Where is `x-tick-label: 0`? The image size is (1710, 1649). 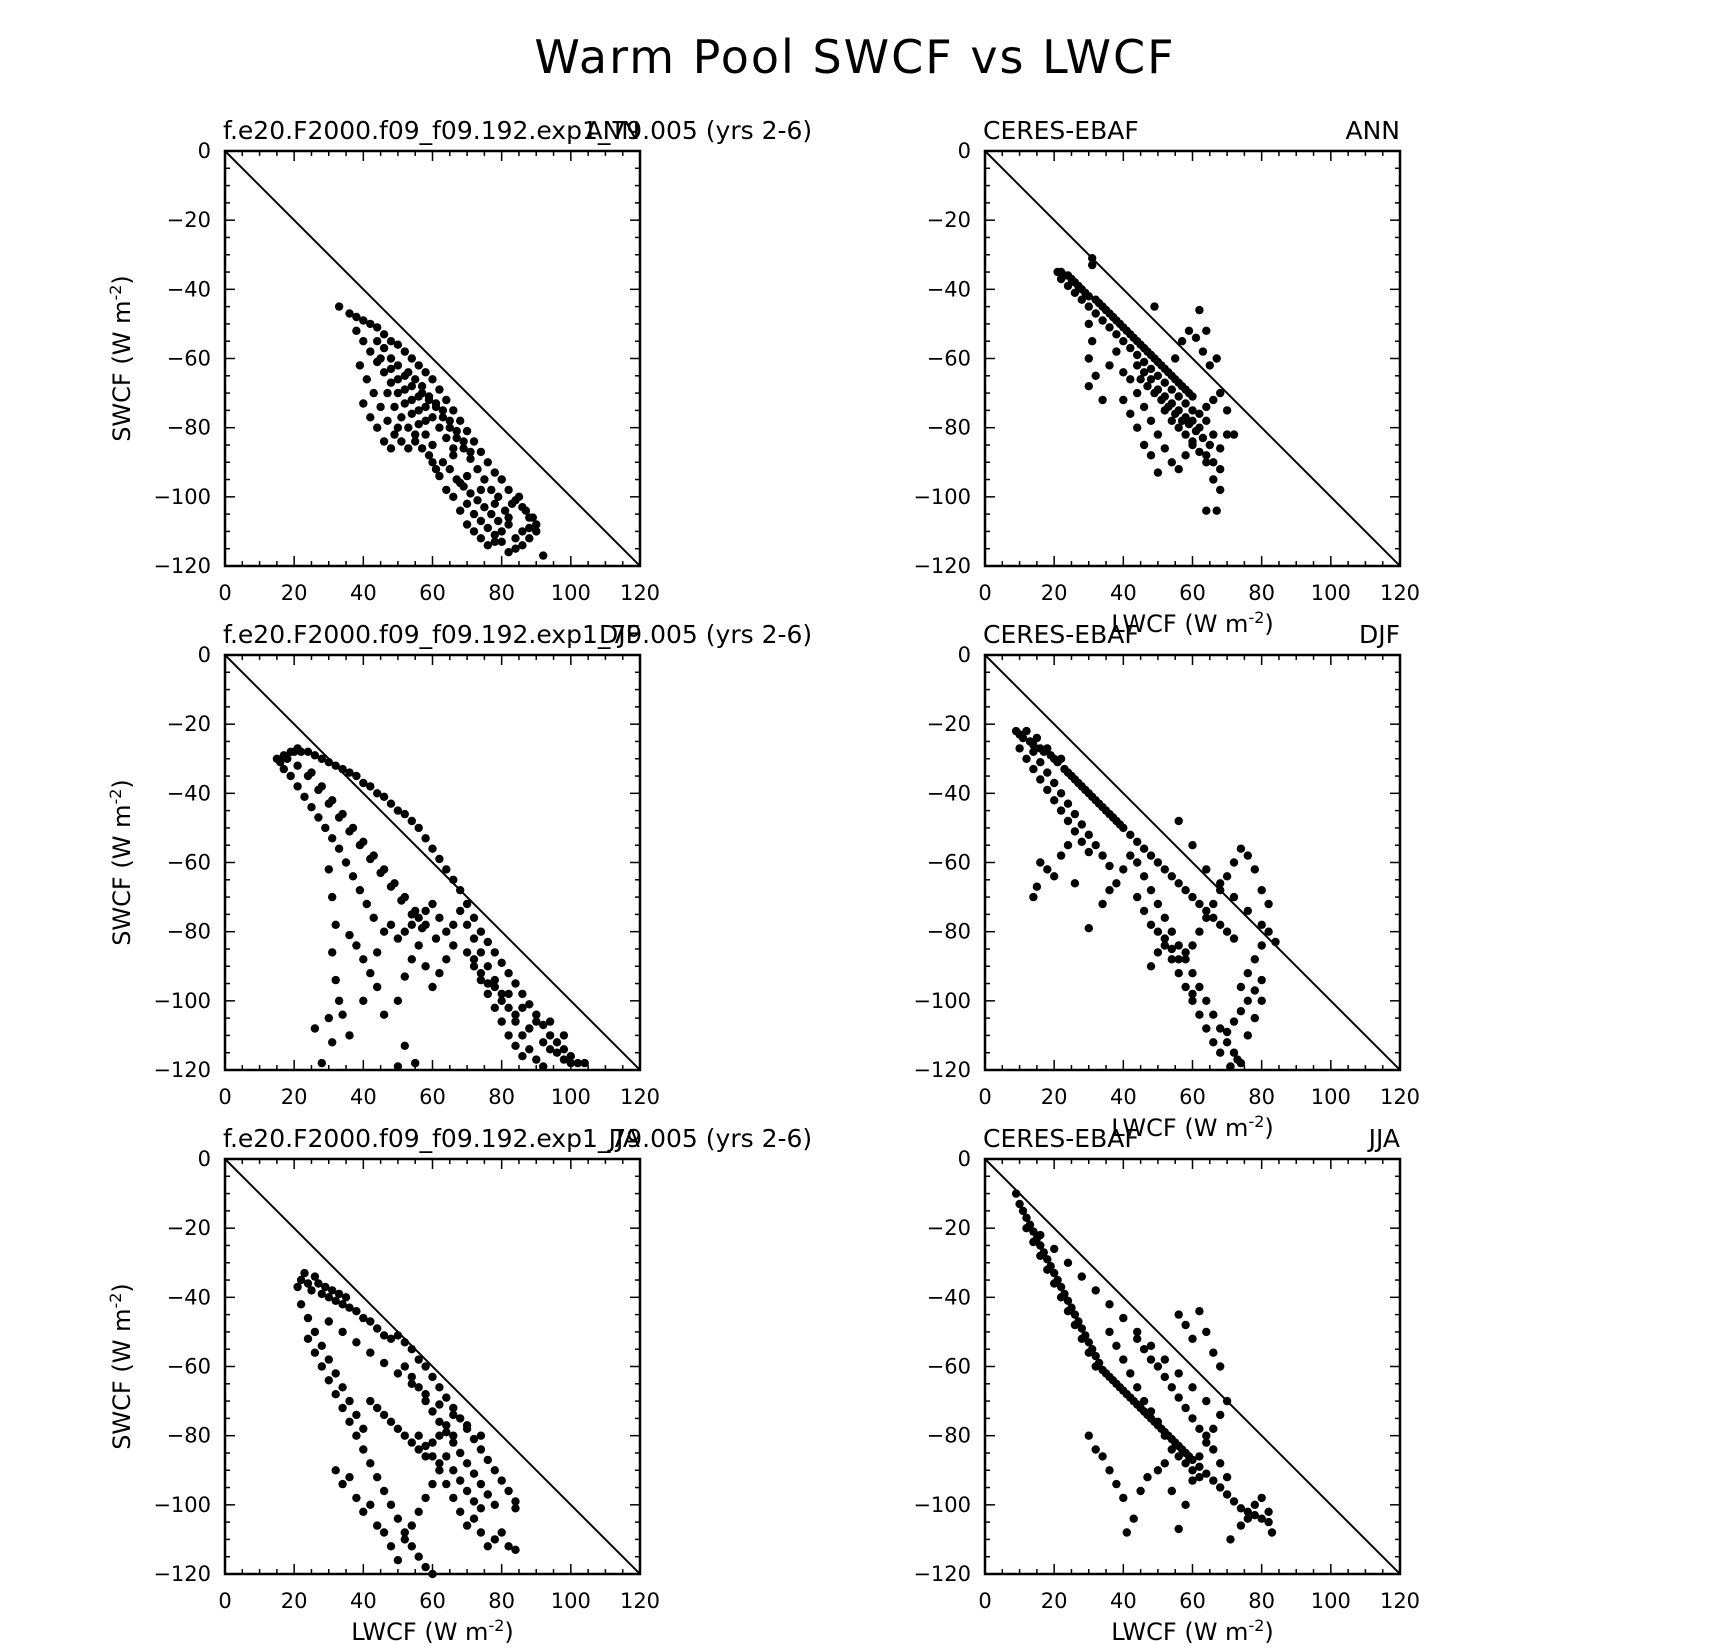 x-tick-label: 0 is located at coordinates (224, 593).